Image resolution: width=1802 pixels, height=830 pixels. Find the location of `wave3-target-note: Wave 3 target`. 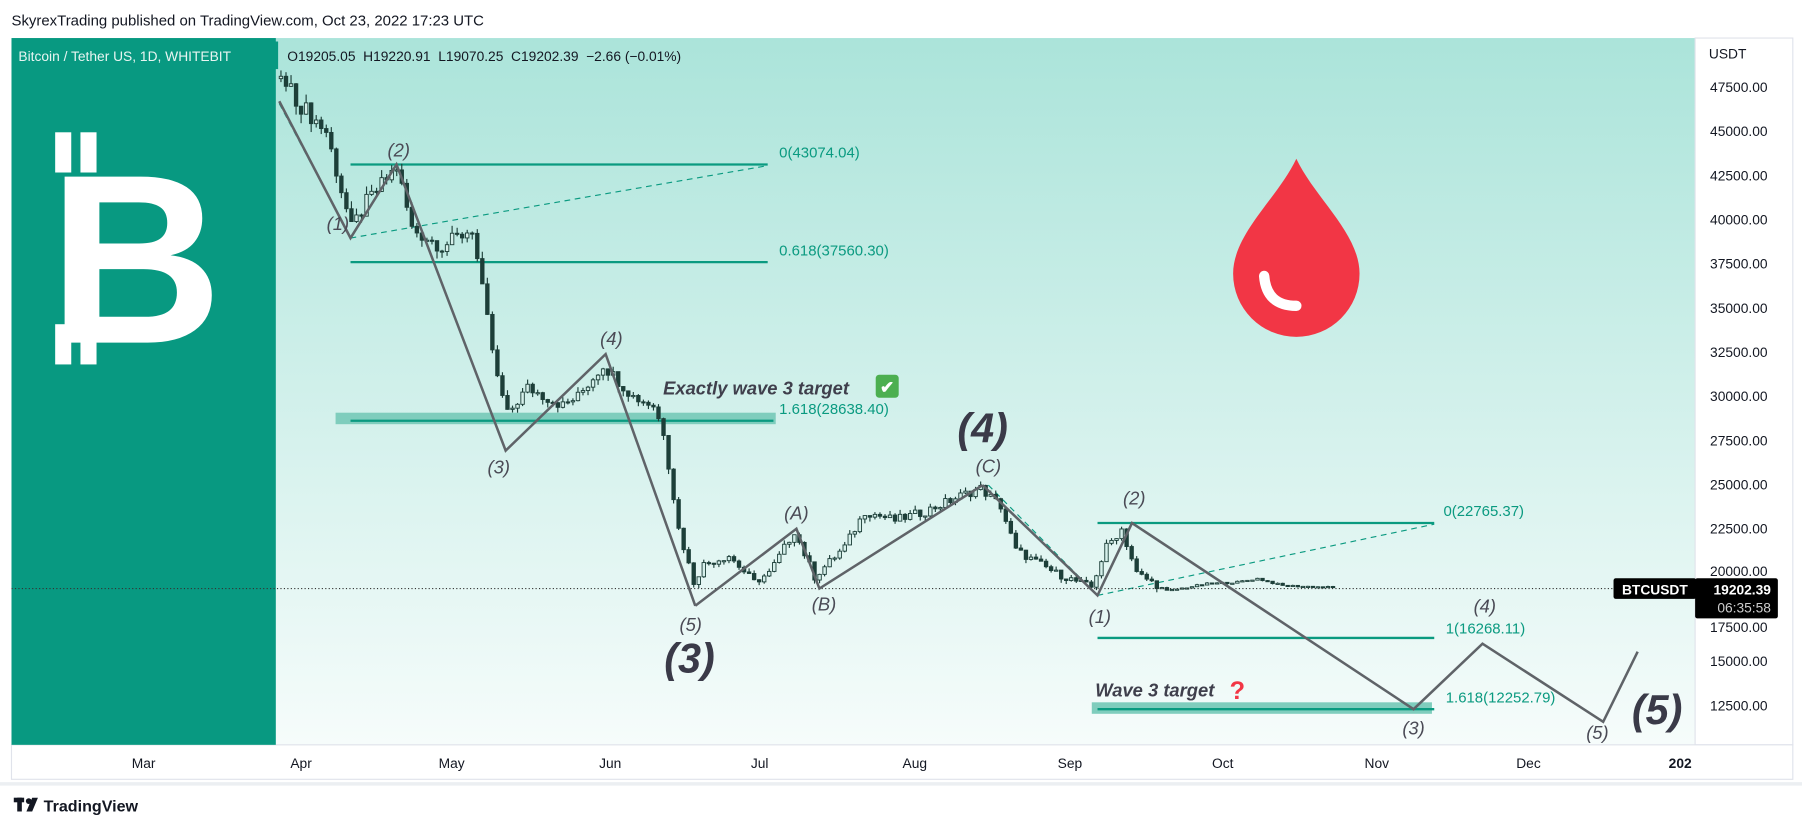

wave3-target-note: Wave 3 target is located at coordinates (1155, 690).